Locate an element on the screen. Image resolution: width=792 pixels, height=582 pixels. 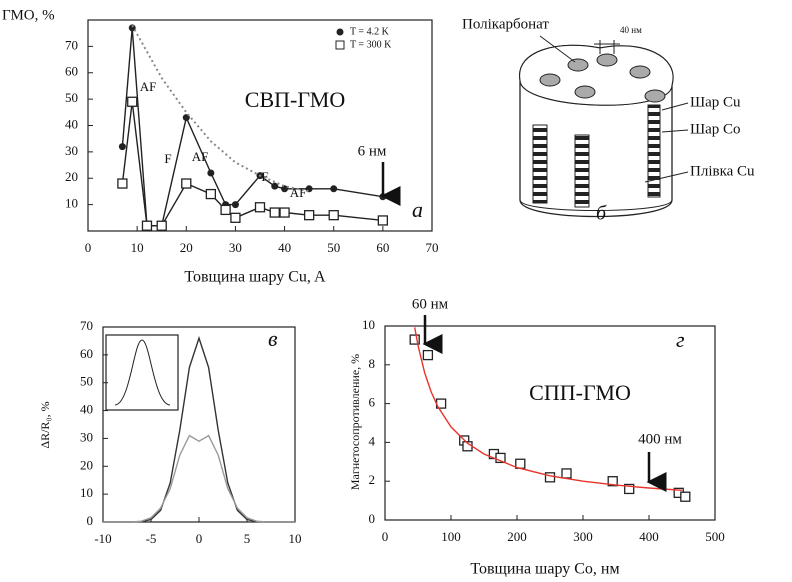
inset-curve is located at coordinates (142, 372).